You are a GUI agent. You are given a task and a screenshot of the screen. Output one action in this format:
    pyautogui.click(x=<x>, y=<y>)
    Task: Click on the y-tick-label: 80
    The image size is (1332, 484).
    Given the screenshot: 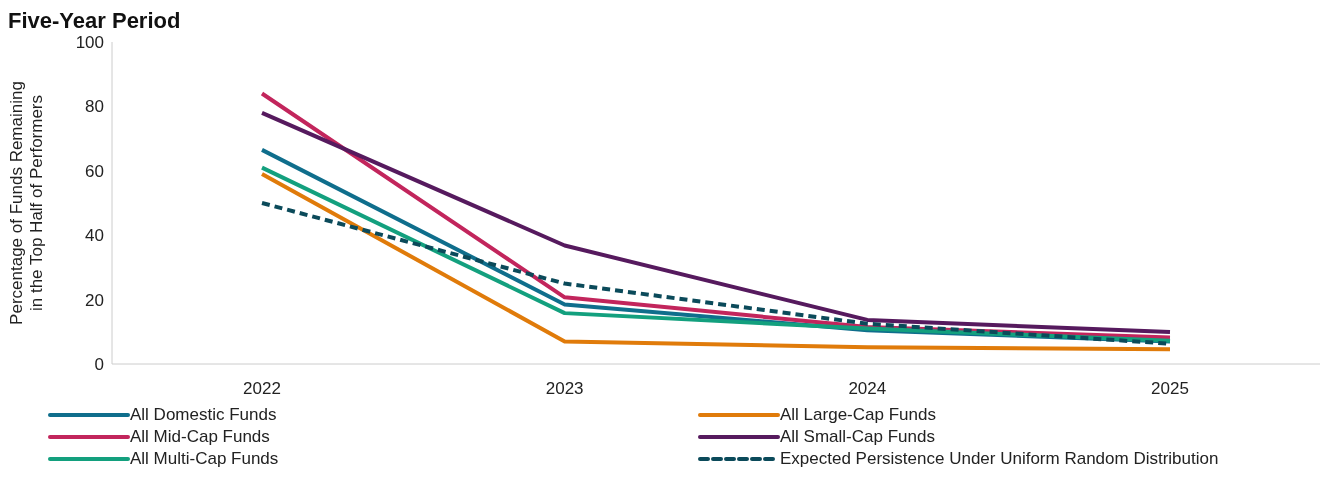 What is the action you would take?
    pyautogui.click(x=94, y=107)
    